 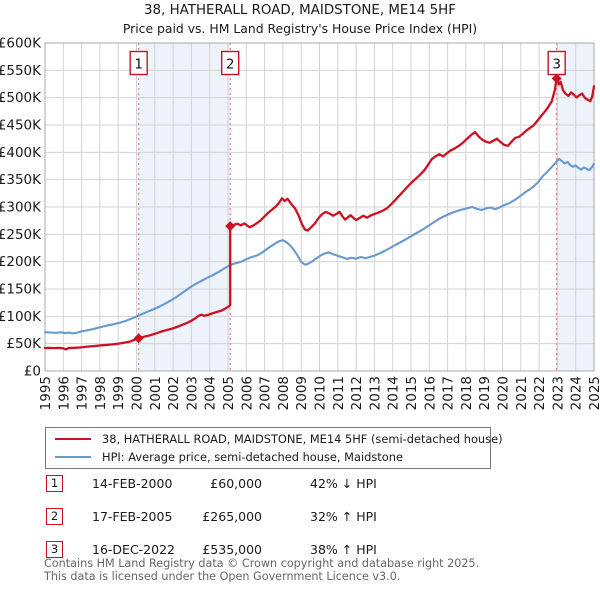 What do you see at coordinates (192, 393) in the screenshot?
I see `svg-text: 2003` at bounding box center [192, 393].